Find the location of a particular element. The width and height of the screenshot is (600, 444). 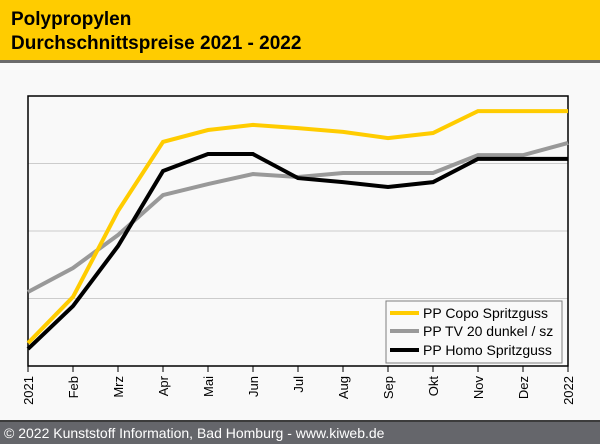

x-tick-label-4: Mai is located at coordinates (208, 386).